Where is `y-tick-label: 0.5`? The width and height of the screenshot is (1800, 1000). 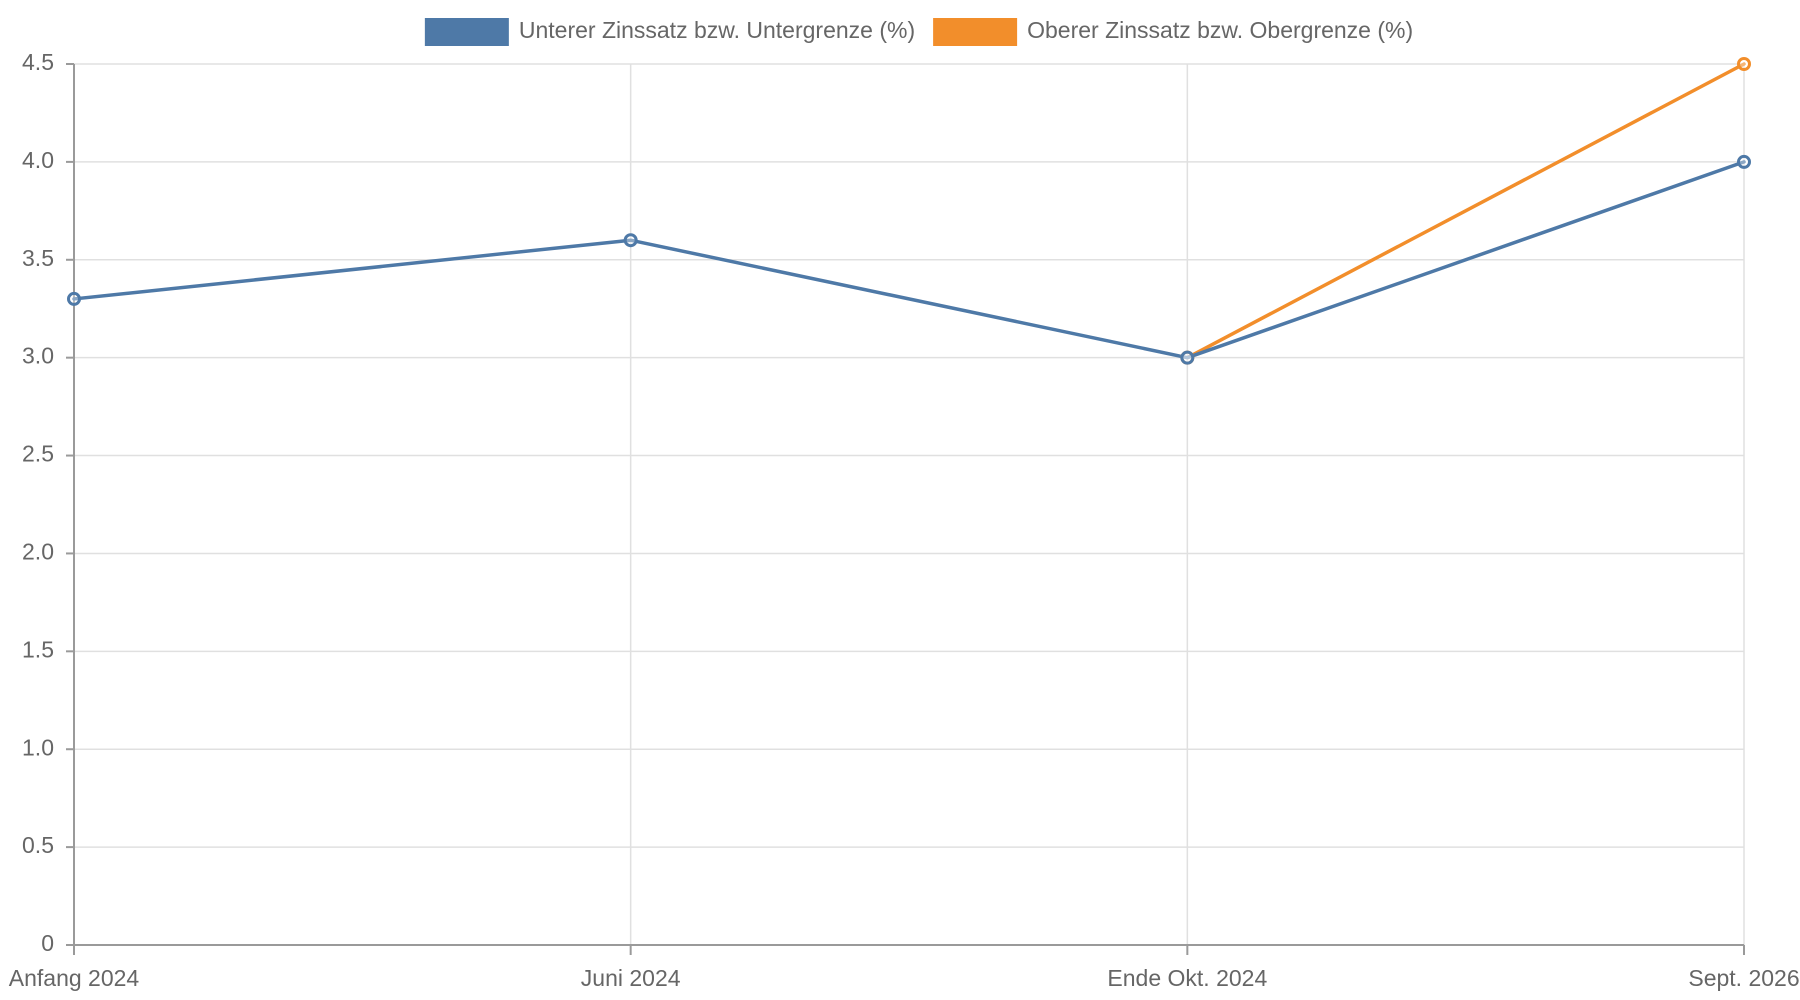
y-tick-label: 0.5 is located at coordinates (38, 845).